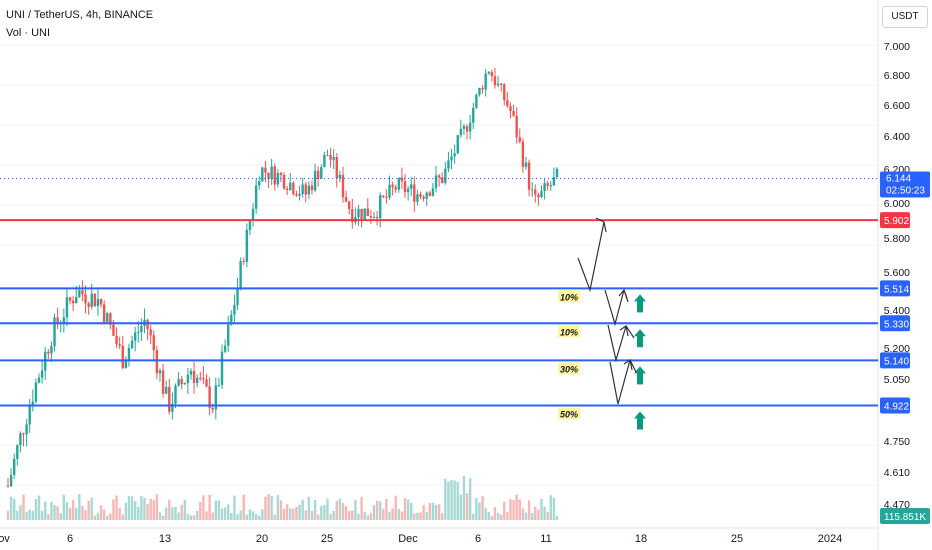  Describe the element at coordinates (896, 361) in the screenshot. I see `support-price-text: 5.140` at that location.